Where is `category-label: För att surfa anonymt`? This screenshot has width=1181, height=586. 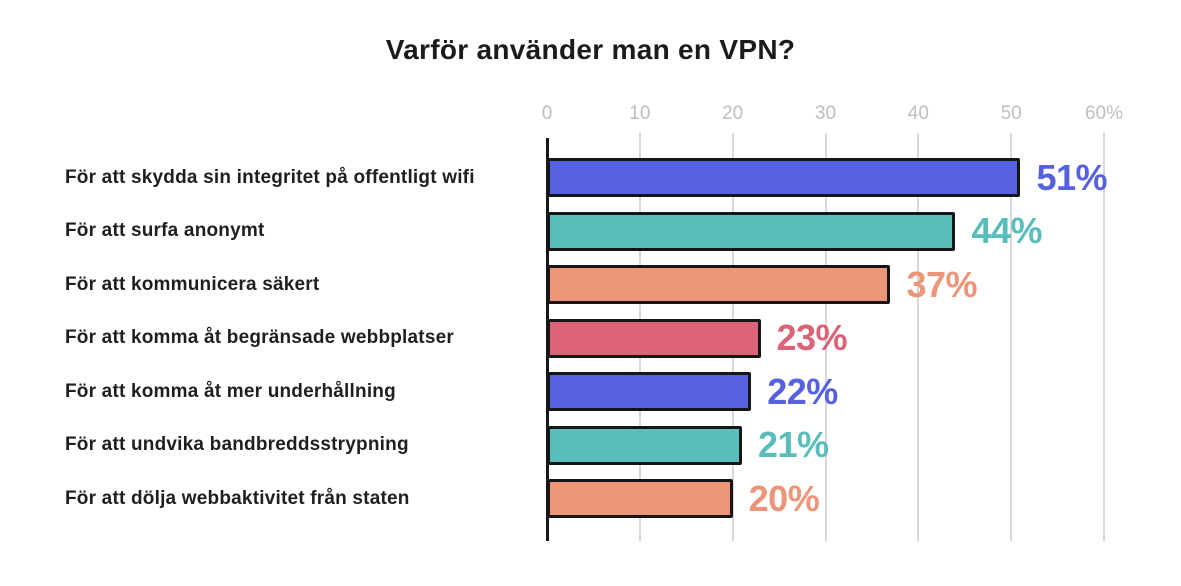 category-label: För att surfa anonymt is located at coordinates (165, 231).